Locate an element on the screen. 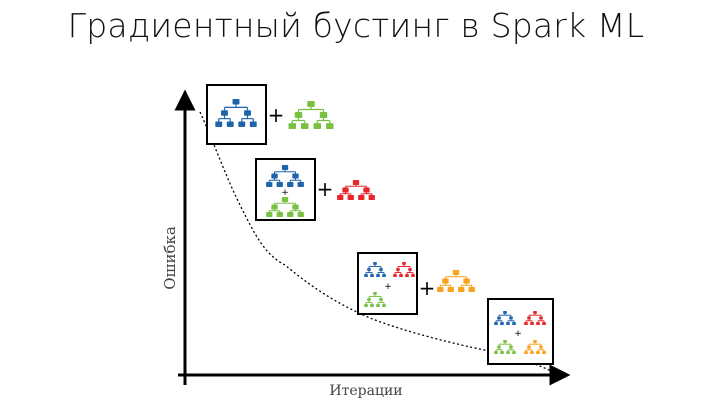 This screenshot has height=407, width=712. x-axis-label: Итерации is located at coordinates (365, 391).